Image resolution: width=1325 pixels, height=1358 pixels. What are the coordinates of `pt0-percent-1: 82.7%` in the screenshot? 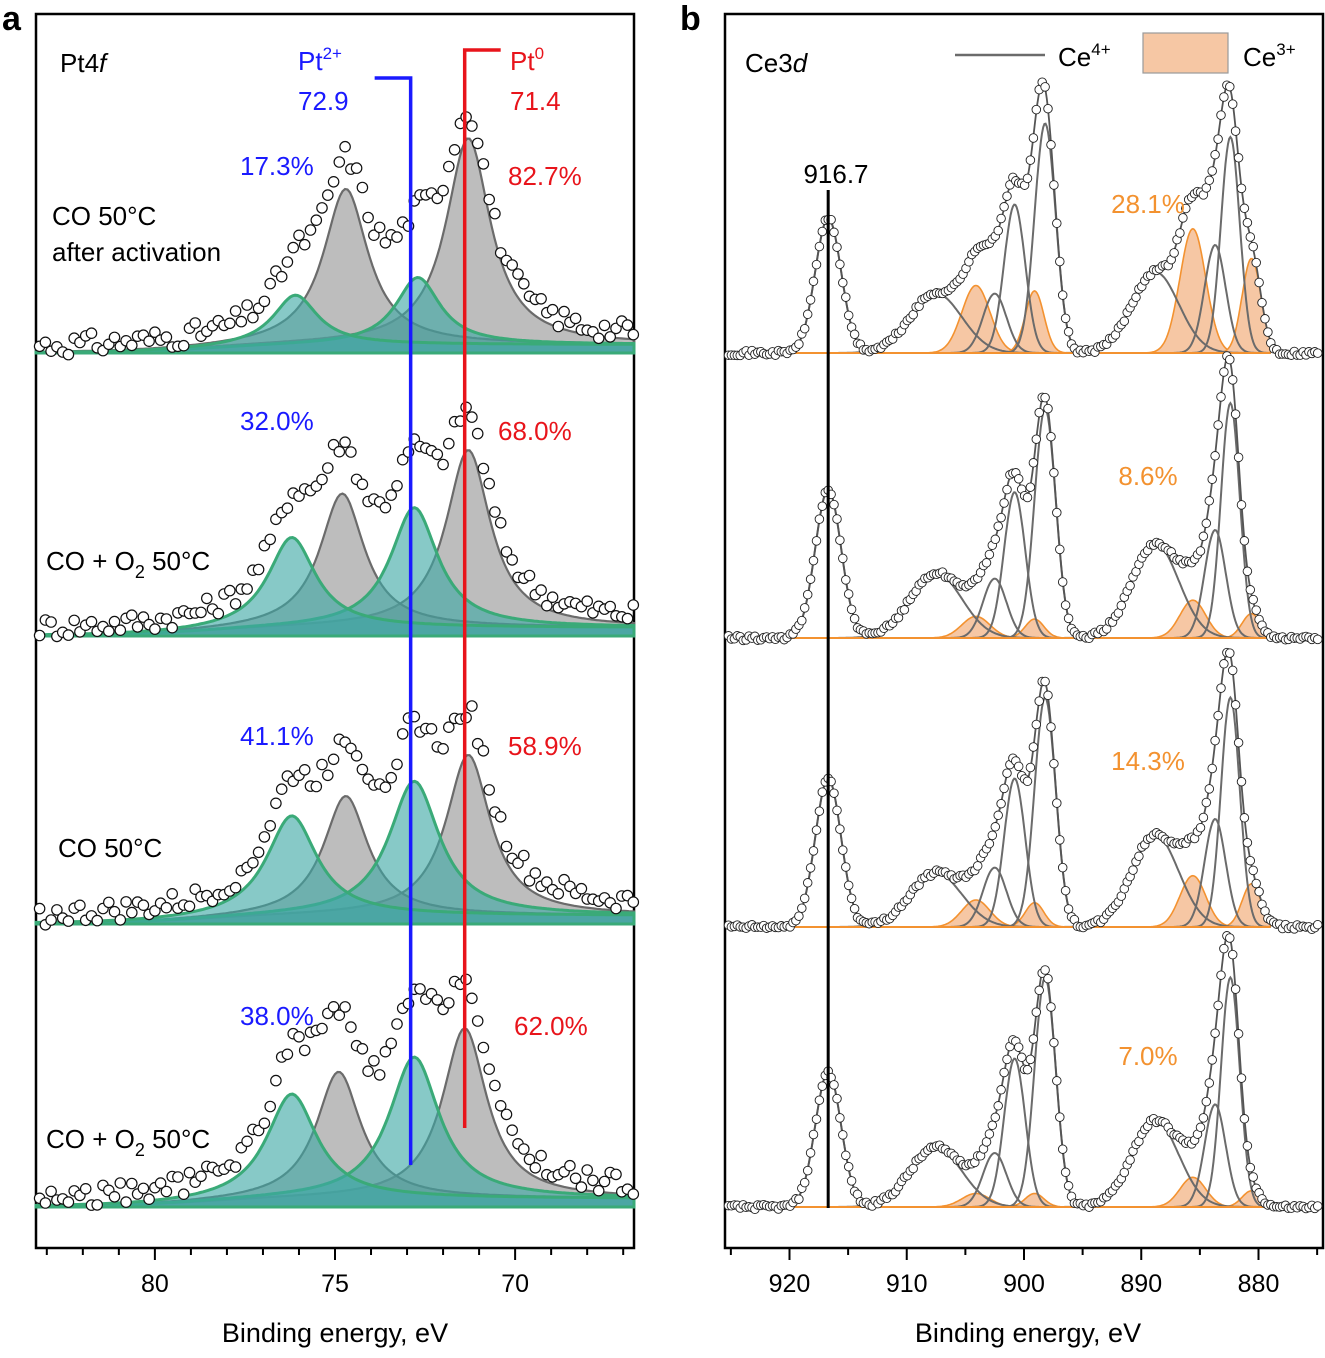 It's located at (545, 176).